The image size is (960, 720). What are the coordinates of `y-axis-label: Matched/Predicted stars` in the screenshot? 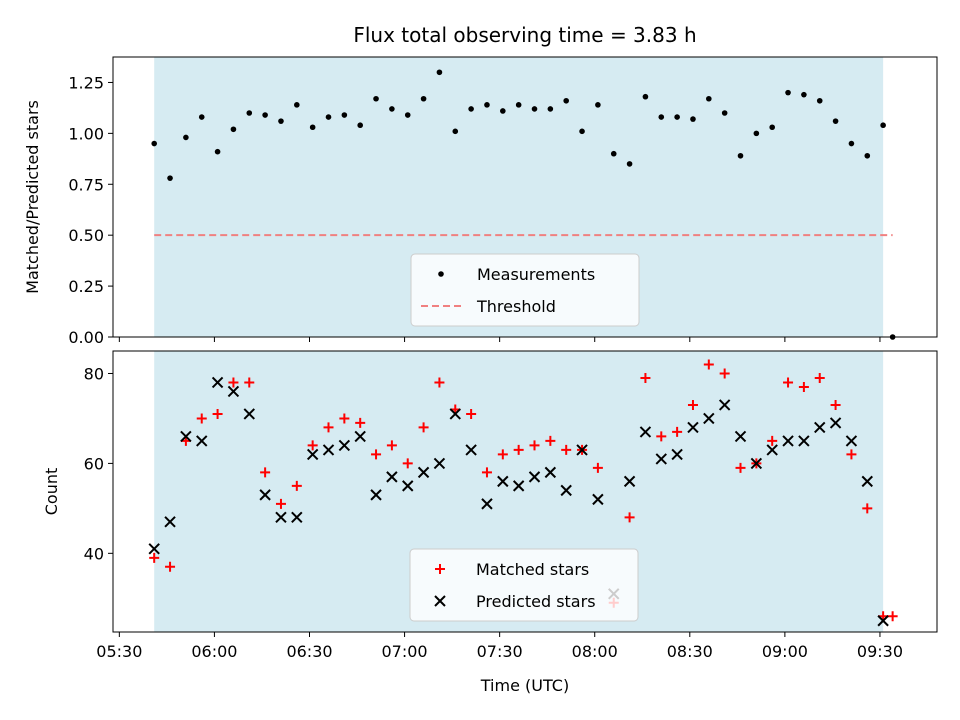 It's located at (32, 197).